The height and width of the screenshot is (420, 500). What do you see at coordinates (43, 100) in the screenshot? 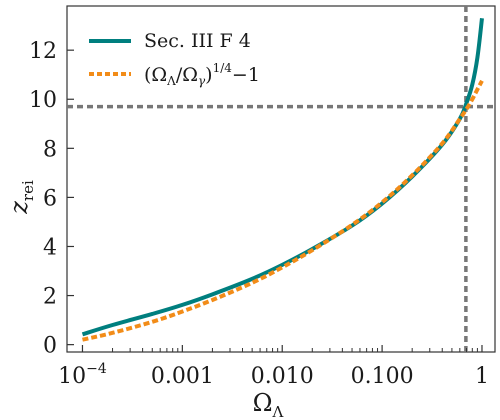
I see `y-tick-label: 10` at bounding box center [43, 100].